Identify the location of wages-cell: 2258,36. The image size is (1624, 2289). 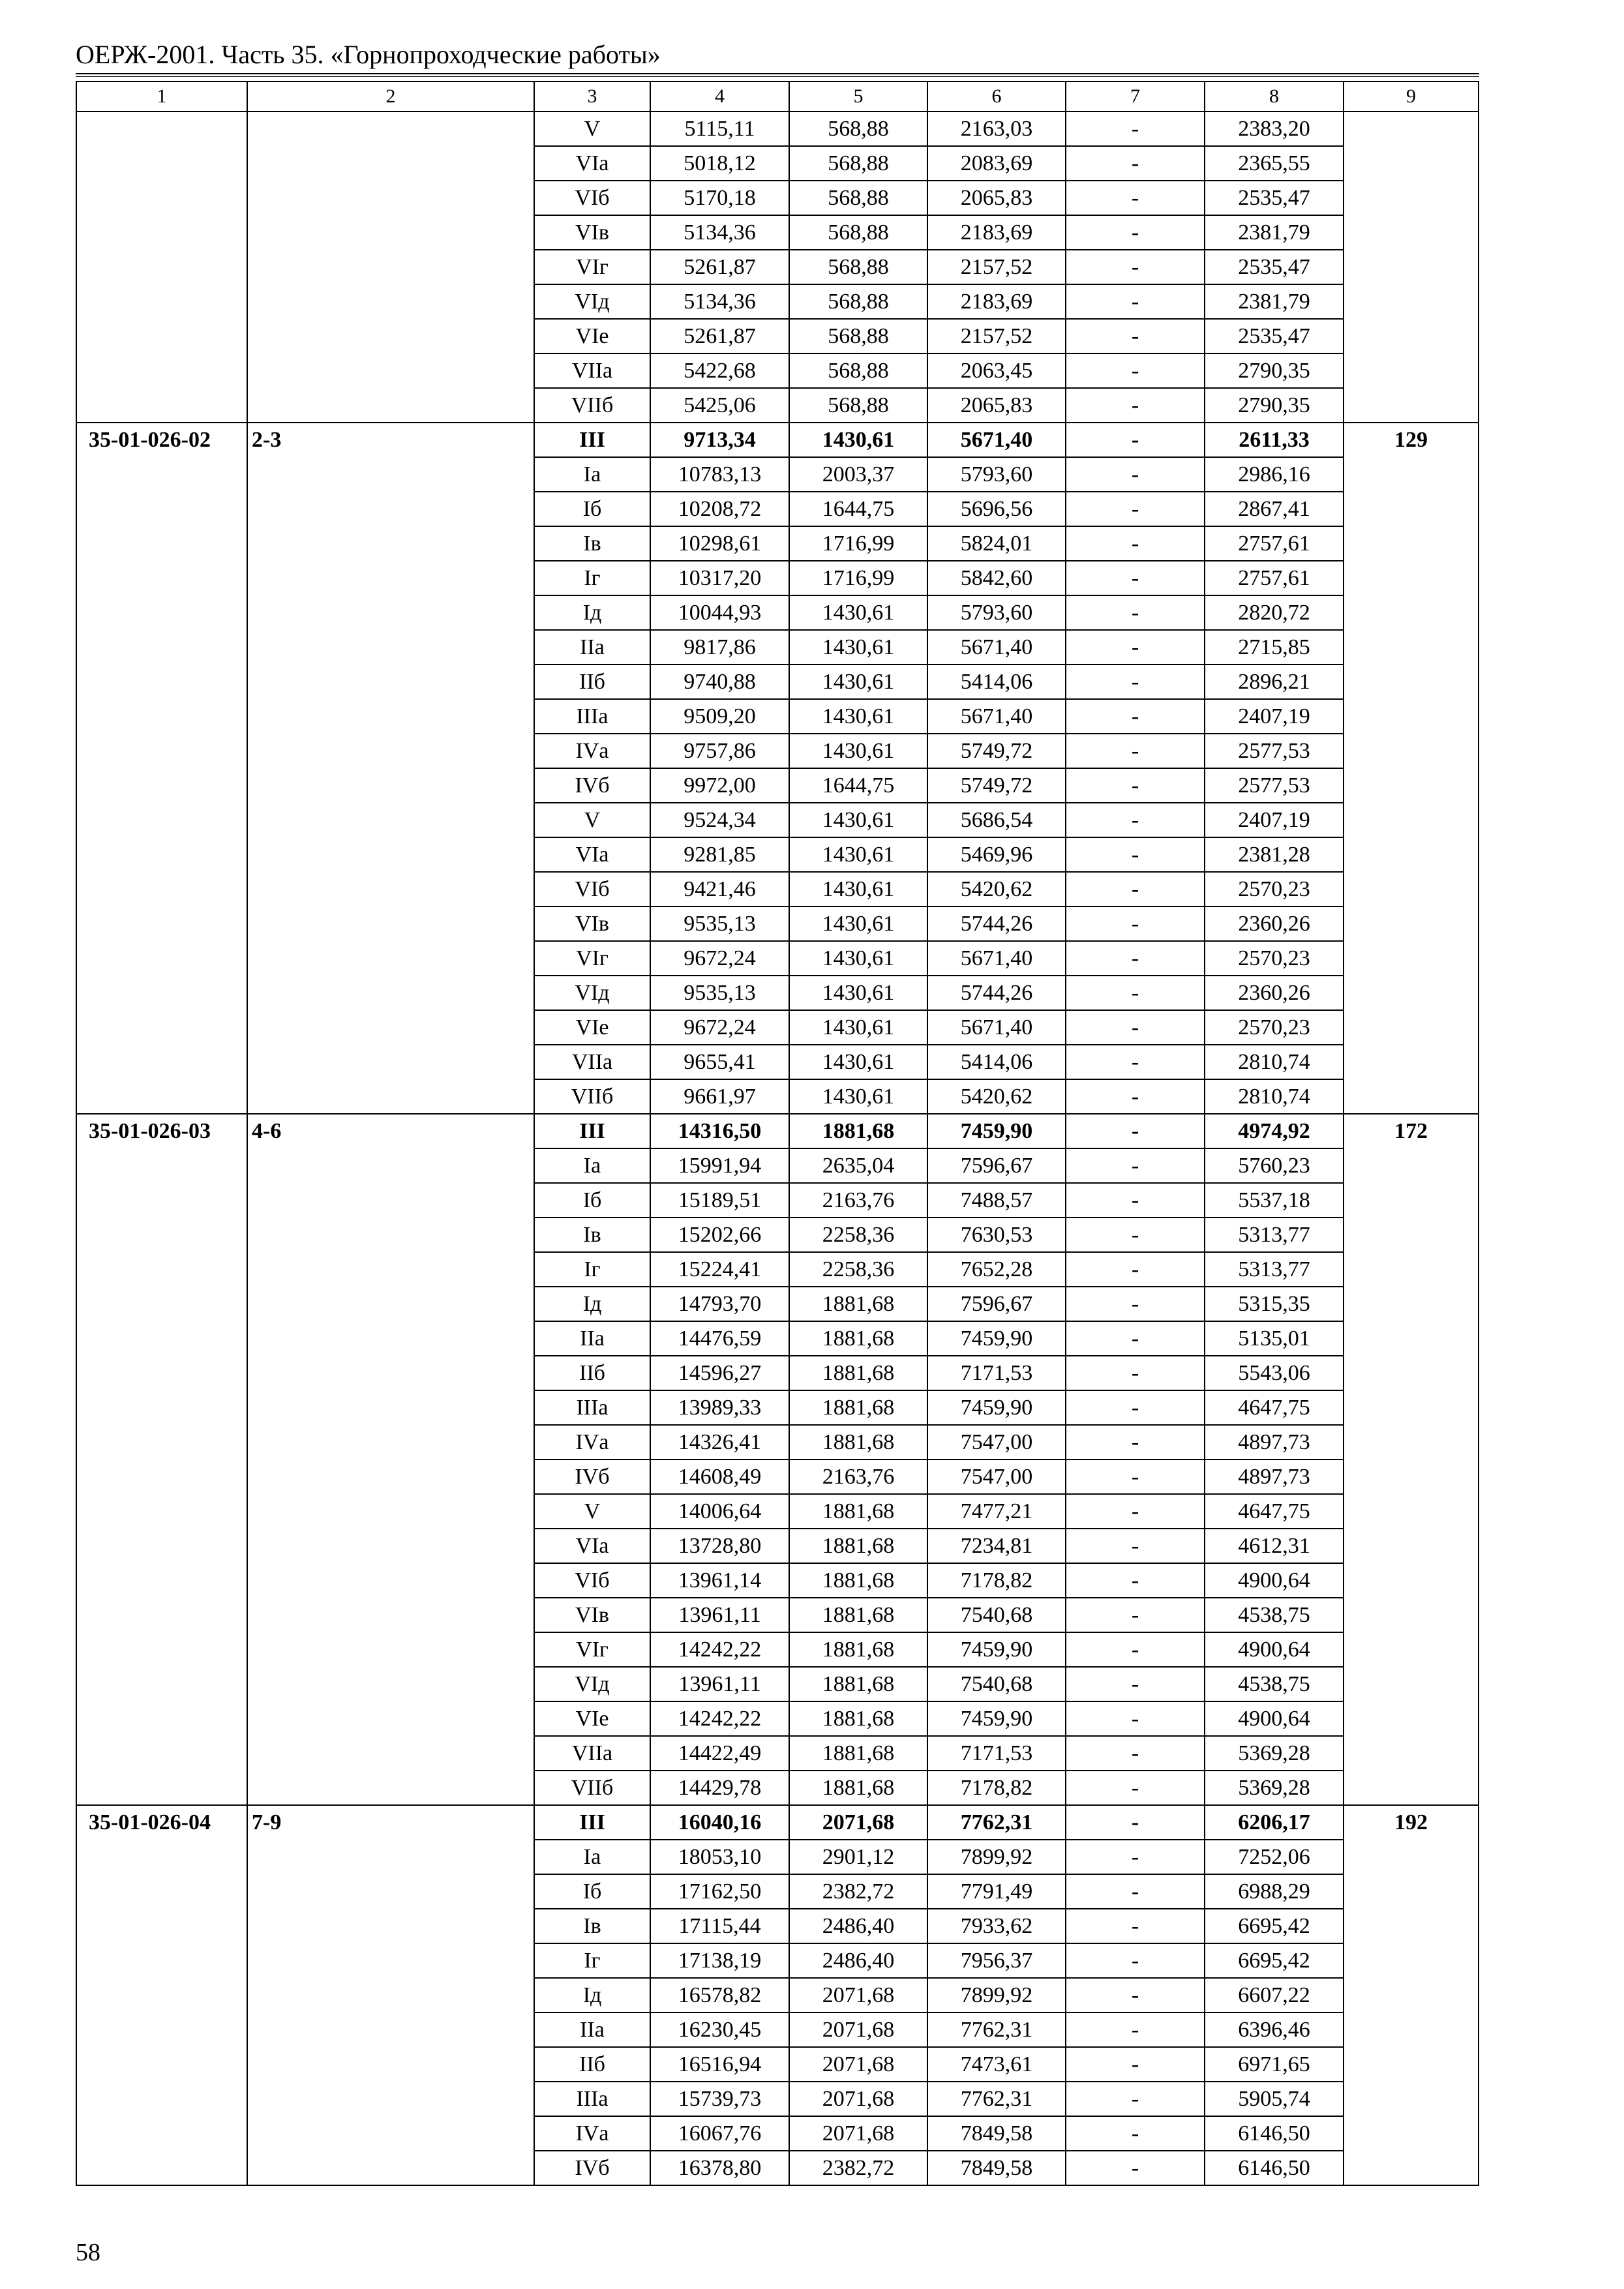
(858, 1269).